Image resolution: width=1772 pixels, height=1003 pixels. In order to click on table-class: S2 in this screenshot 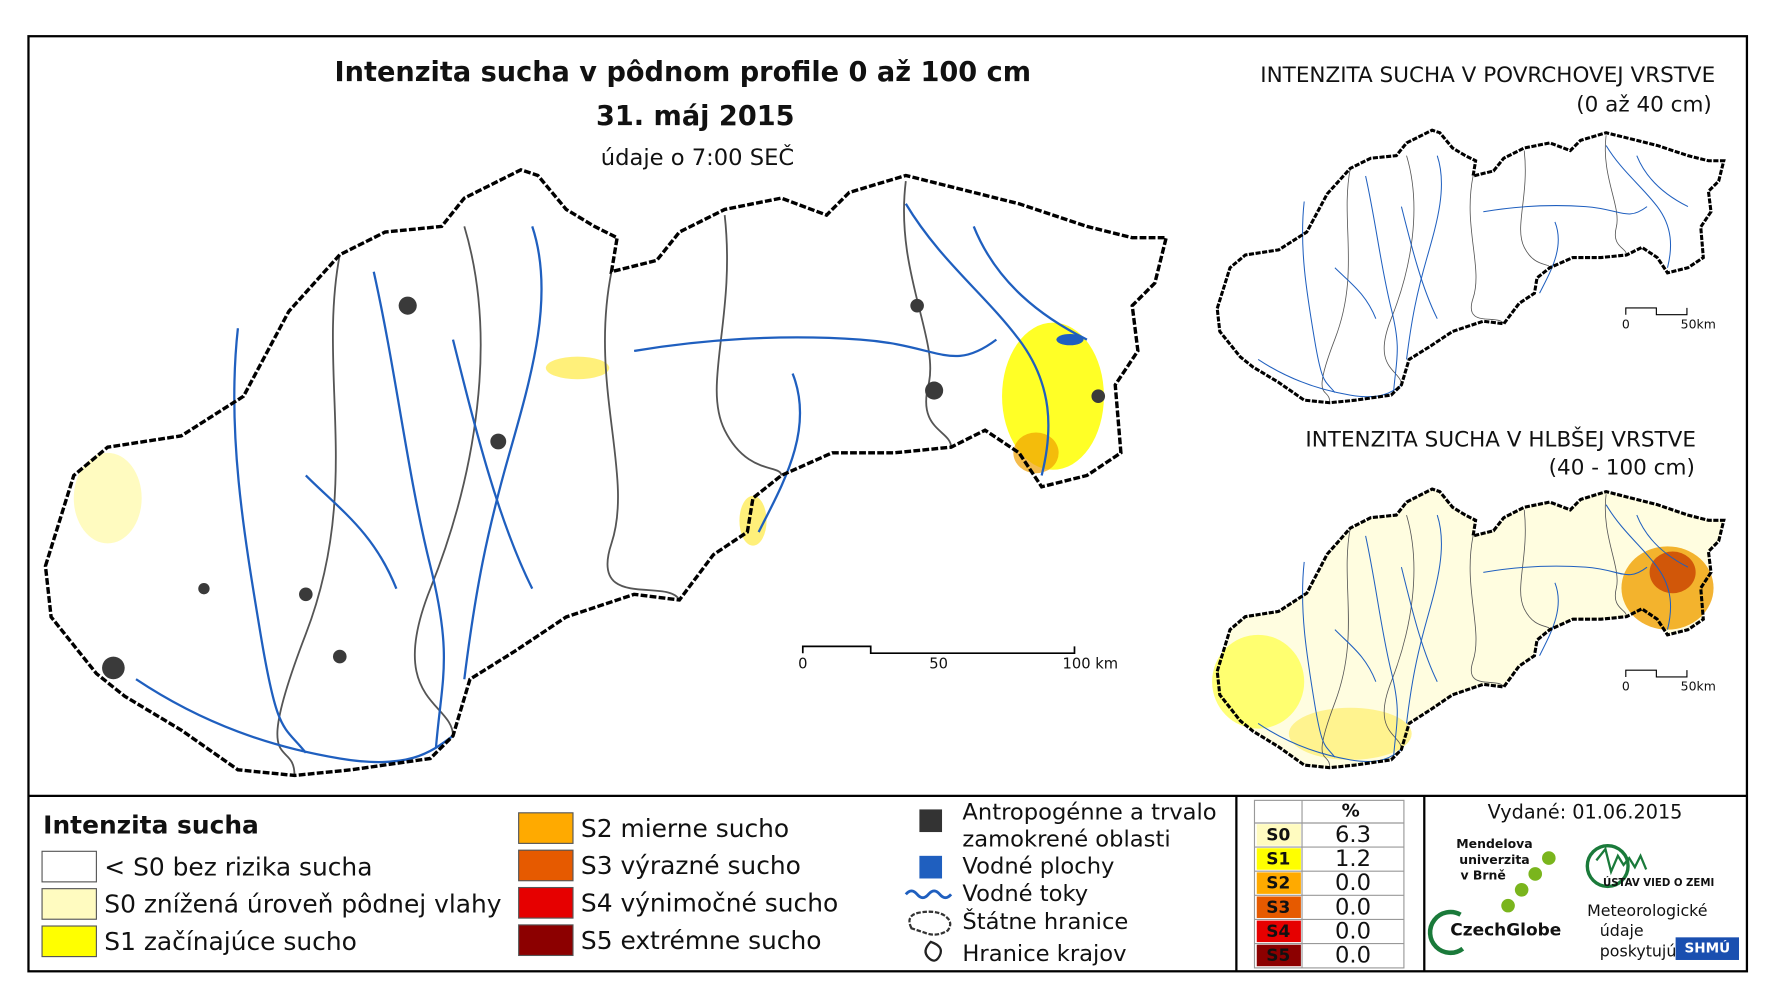, I will do `click(1278, 884)`.